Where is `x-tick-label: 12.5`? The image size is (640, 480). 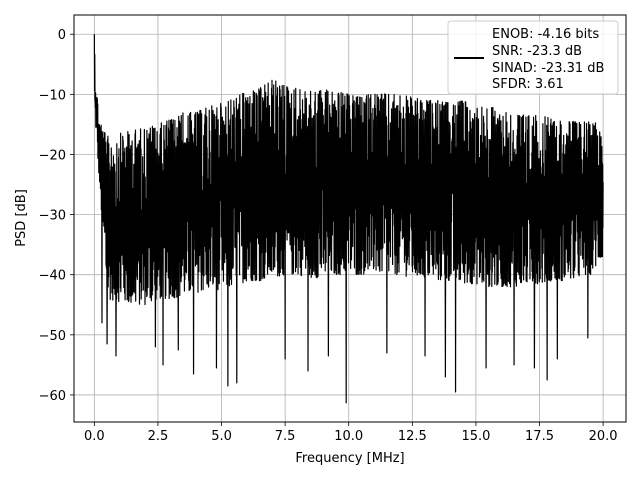 x-tick-label: 12.5 is located at coordinates (412, 436).